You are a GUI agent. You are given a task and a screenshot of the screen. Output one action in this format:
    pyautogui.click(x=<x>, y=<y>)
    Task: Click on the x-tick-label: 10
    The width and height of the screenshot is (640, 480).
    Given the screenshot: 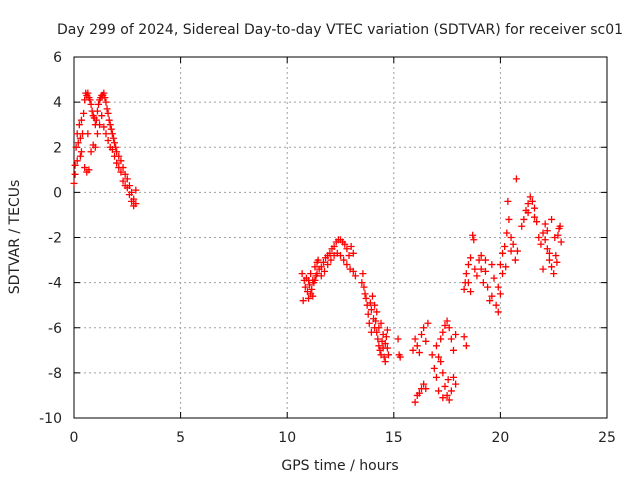 What is the action you would take?
    pyautogui.click(x=287, y=438)
    